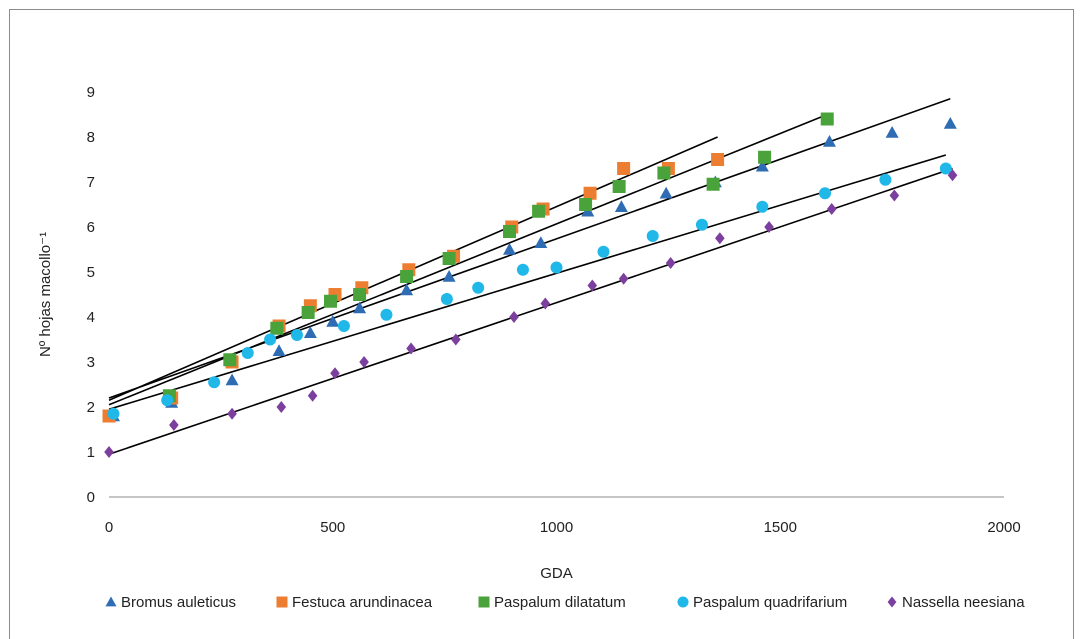 This screenshot has width=1085, height=639. What do you see at coordinates (45, 294) in the screenshot?
I see `y-axis-title: Nº hojas macollo⁻¹` at bounding box center [45, 294].